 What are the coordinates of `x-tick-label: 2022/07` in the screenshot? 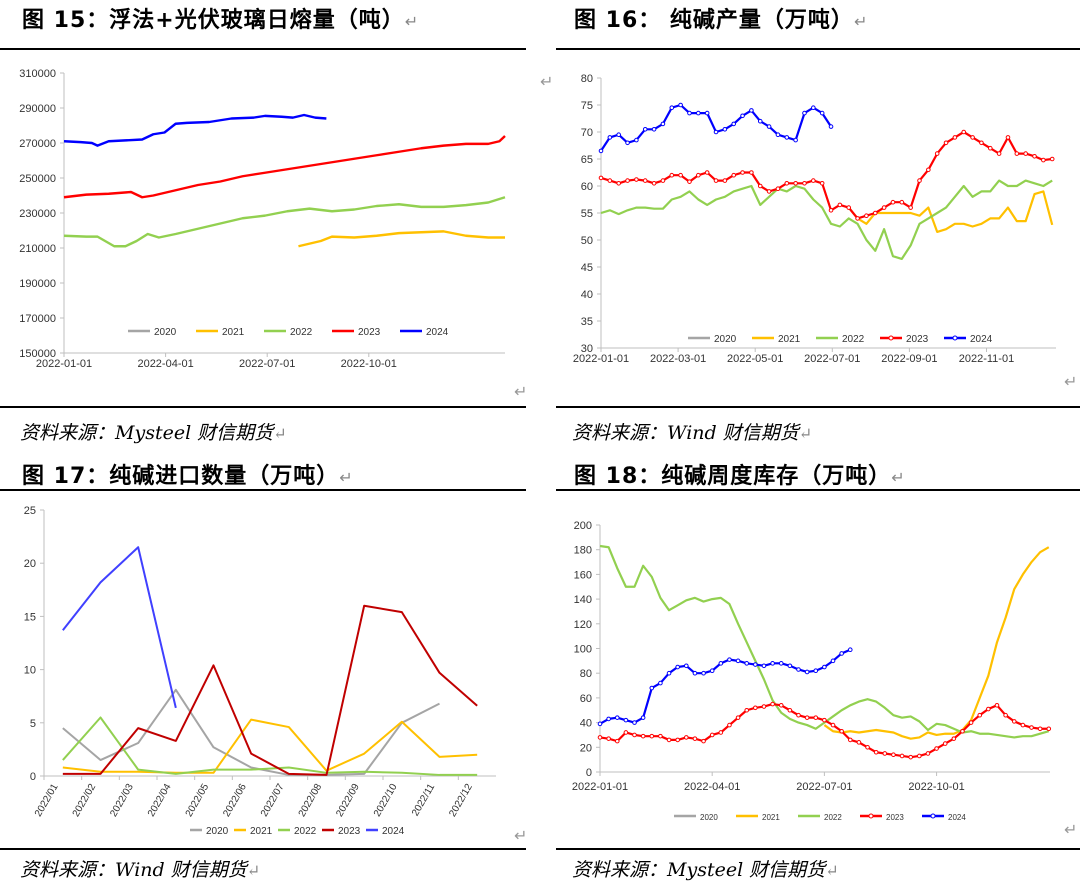 It's located at (273, 800).